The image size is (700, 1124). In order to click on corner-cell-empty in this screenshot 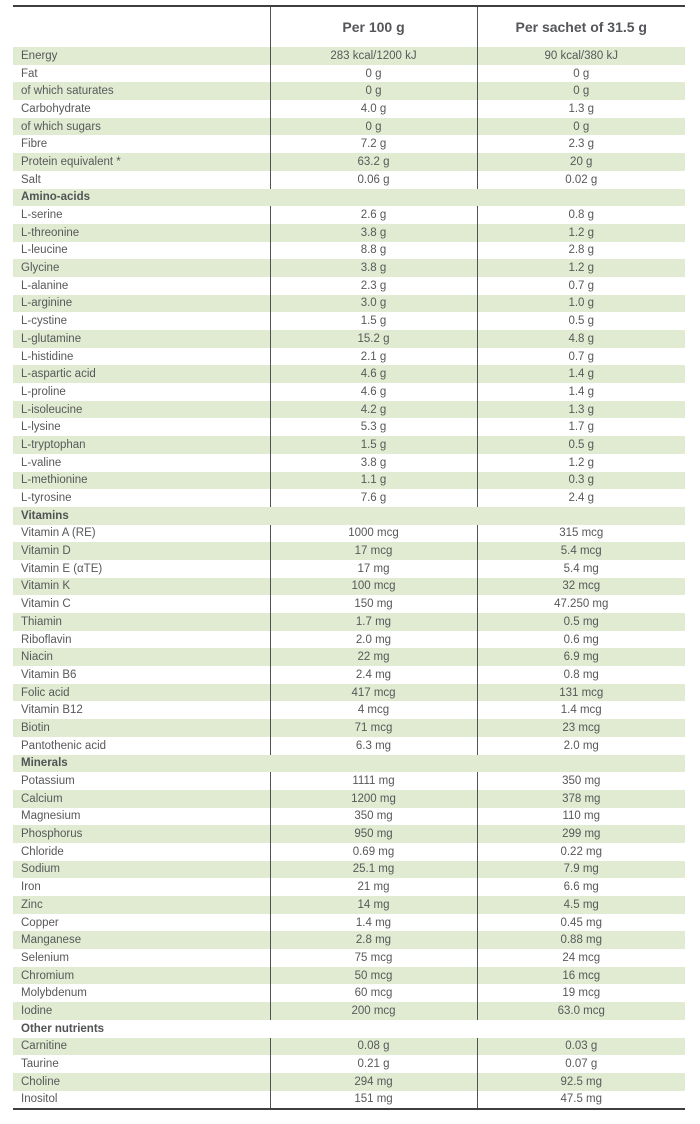, I will do `click(141, 26)`.